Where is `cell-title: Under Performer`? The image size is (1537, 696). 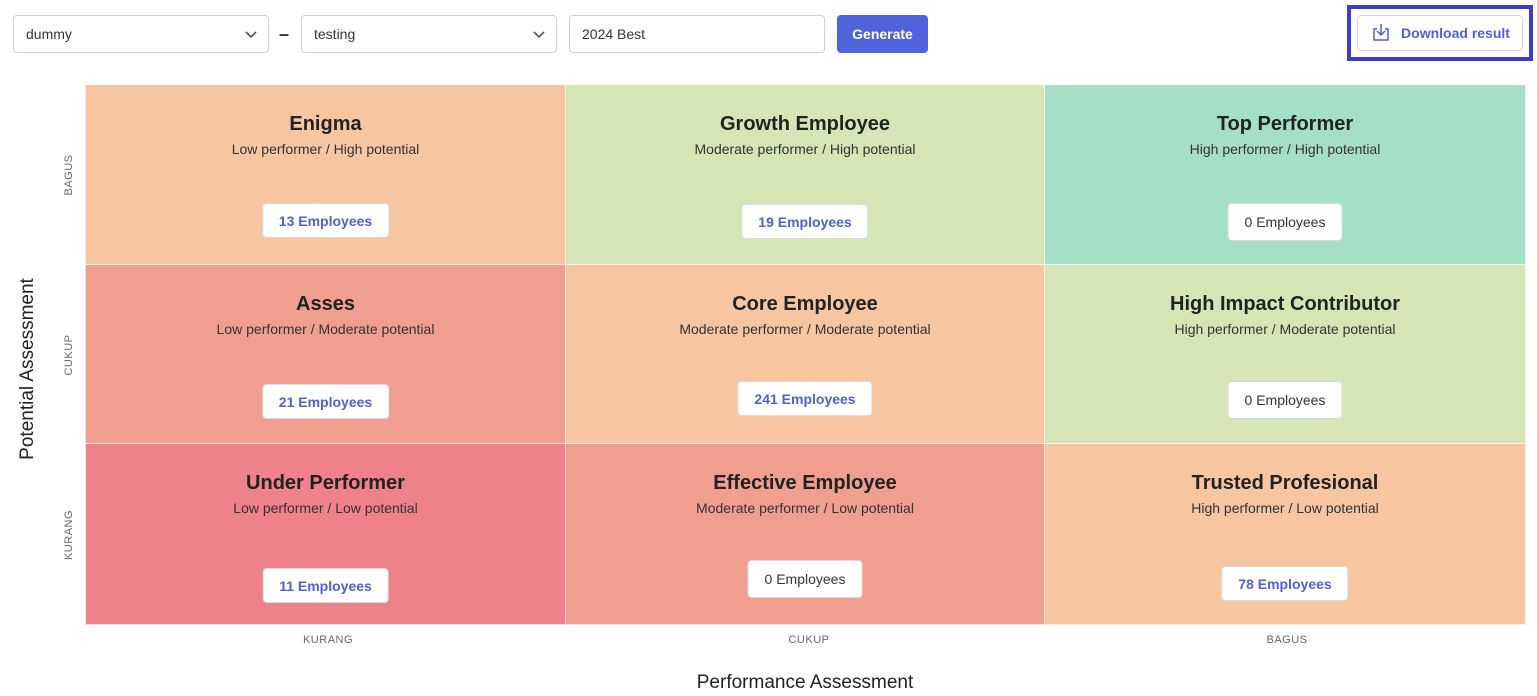 cell-title: Under Performer is located at coordinates (325, 483).